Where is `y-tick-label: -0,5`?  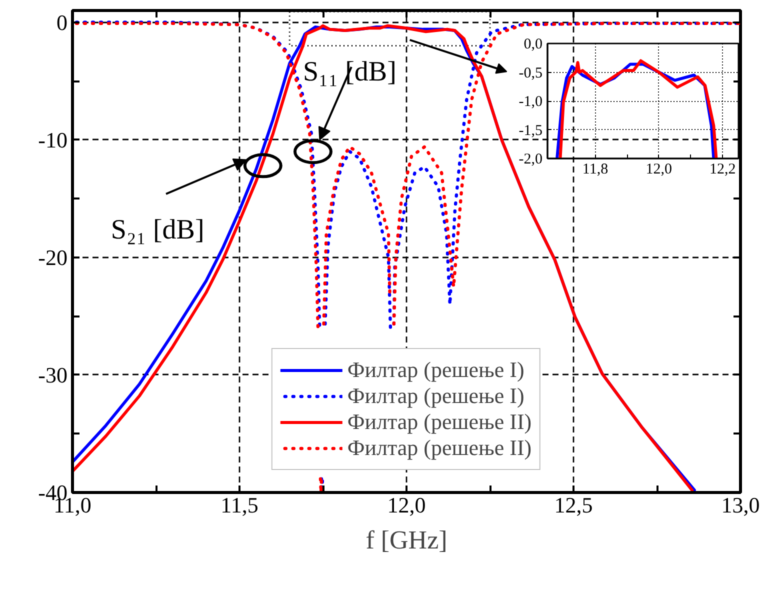 y-tick-label: -0,5 is located at coordinates (530, 73).